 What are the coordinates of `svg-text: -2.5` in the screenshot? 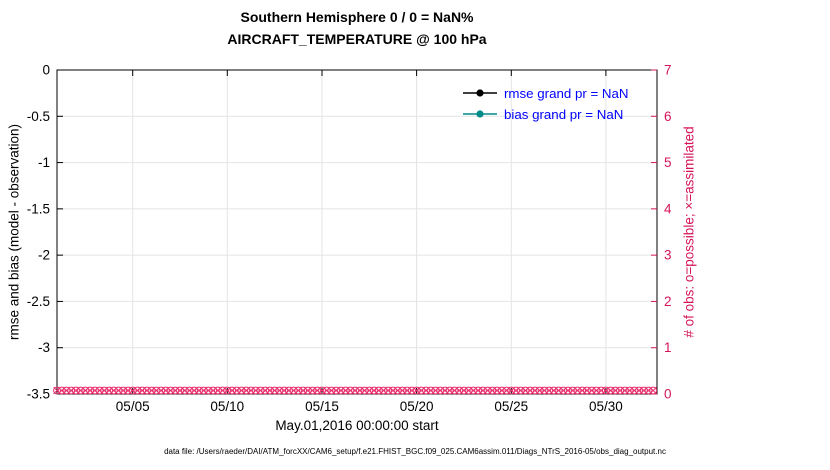 It's located at (38, 301).